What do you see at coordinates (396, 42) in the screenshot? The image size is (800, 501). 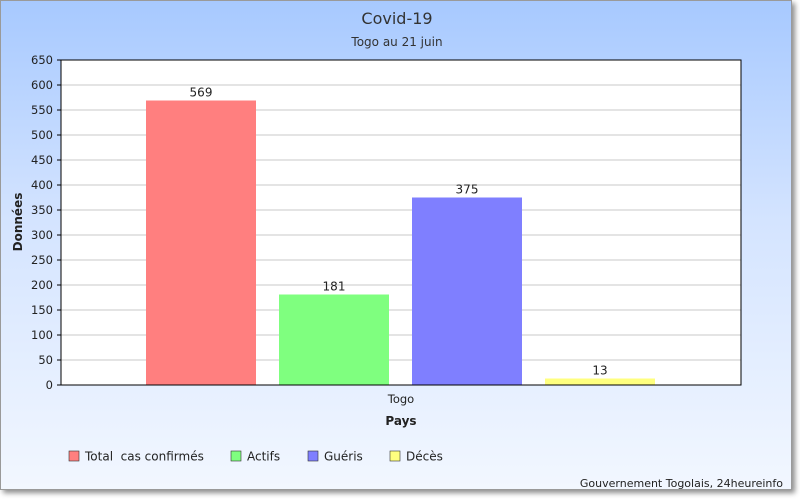 I see `chart-subtitle: Togo au 21 juin` at bounding box center [396, 42].